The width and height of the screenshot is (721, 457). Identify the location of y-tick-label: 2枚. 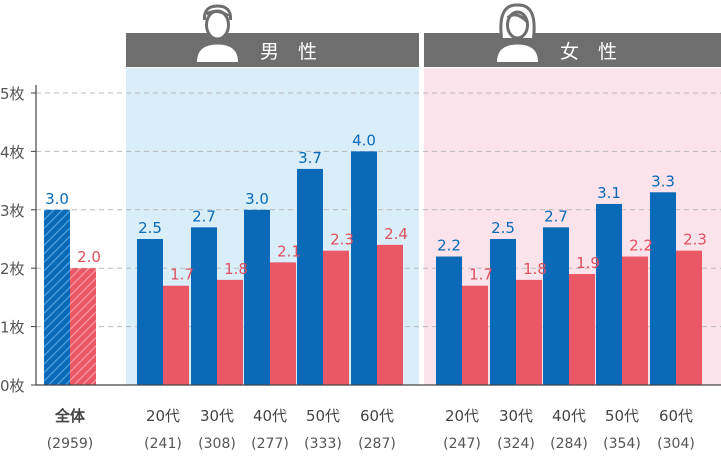
(12, 269).